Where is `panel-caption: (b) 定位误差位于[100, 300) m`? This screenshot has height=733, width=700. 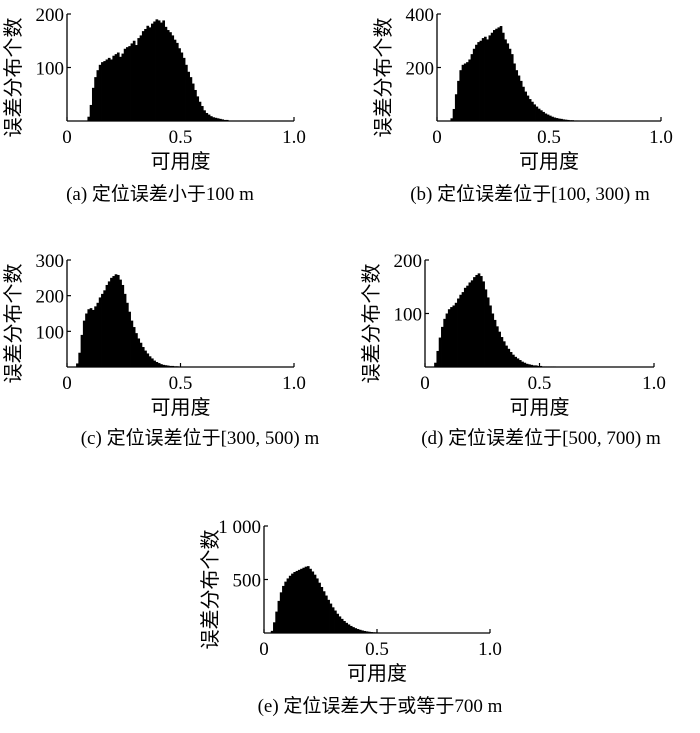 panel-caption: (b) 定位误差位于[100, 300) m is located at coordinates (530, 194).